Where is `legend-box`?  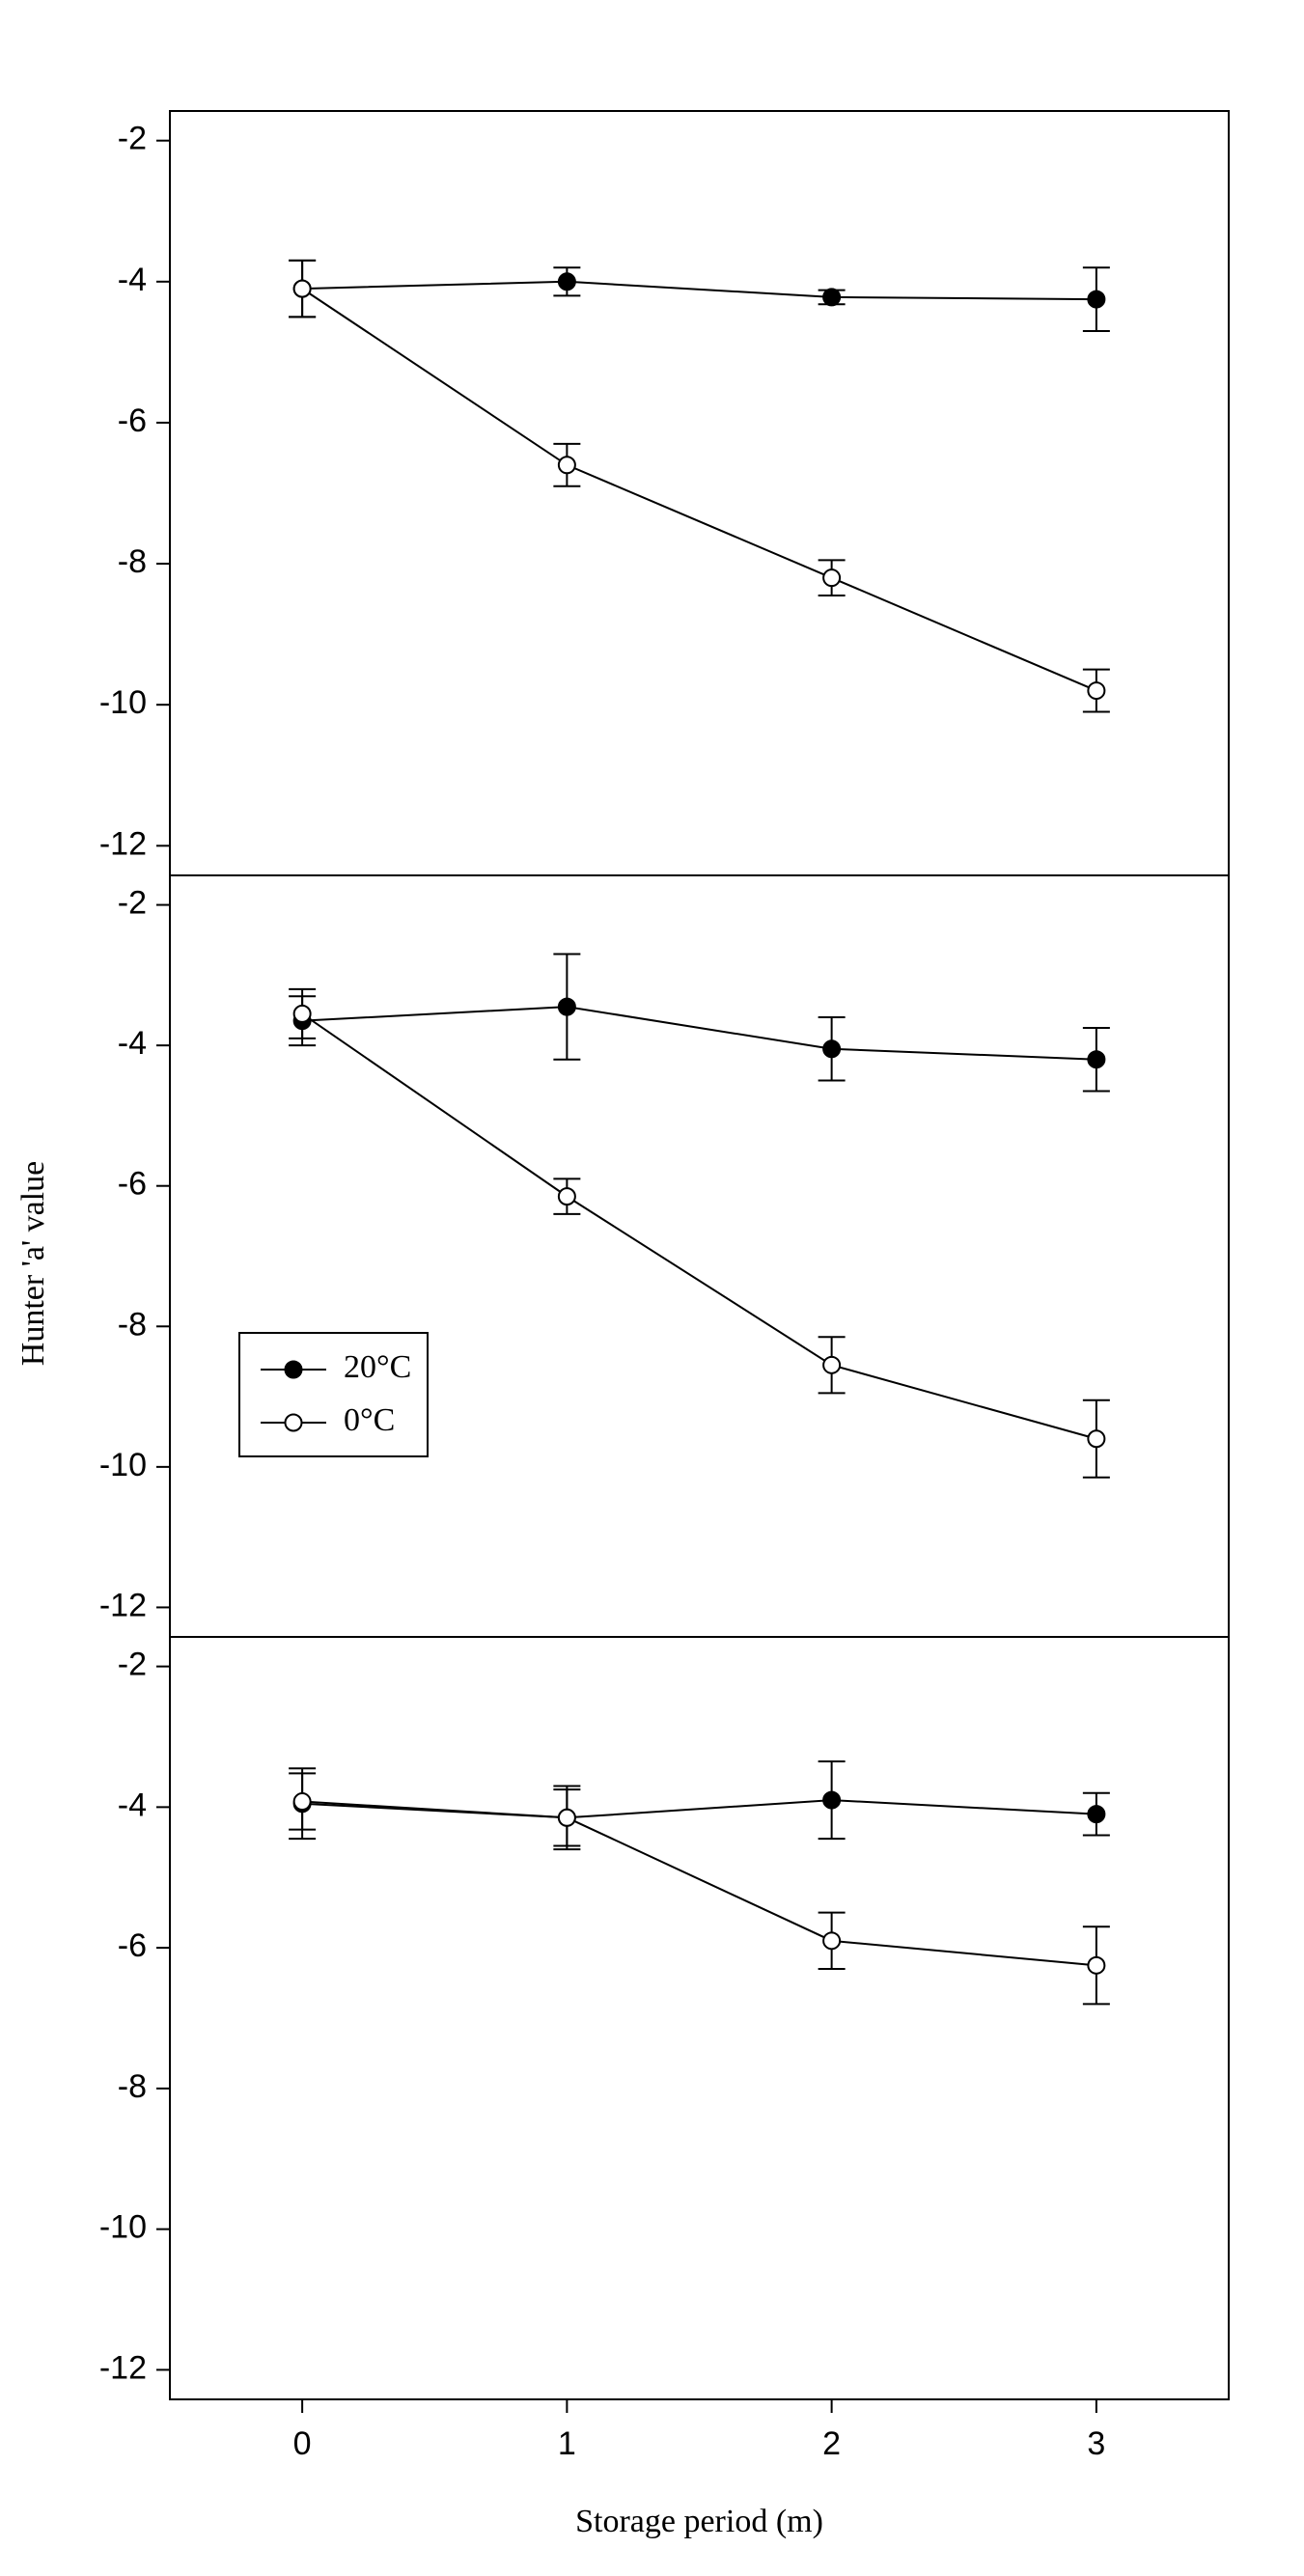
legend-box is located at coordinates (333, 1394).